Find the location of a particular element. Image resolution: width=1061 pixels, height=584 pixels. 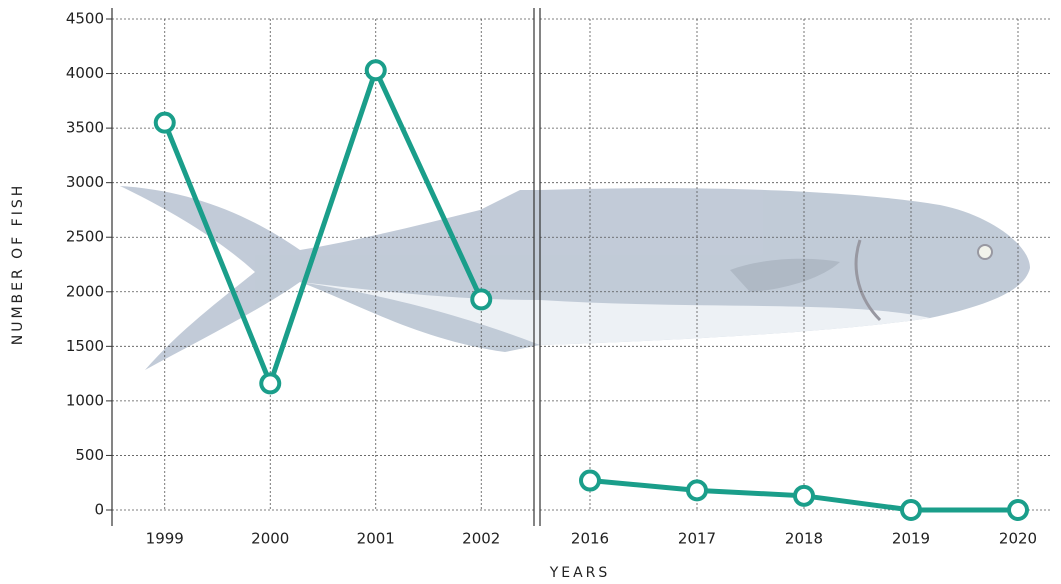

y-tick-label: 0 is located at coordinates (99, 510).